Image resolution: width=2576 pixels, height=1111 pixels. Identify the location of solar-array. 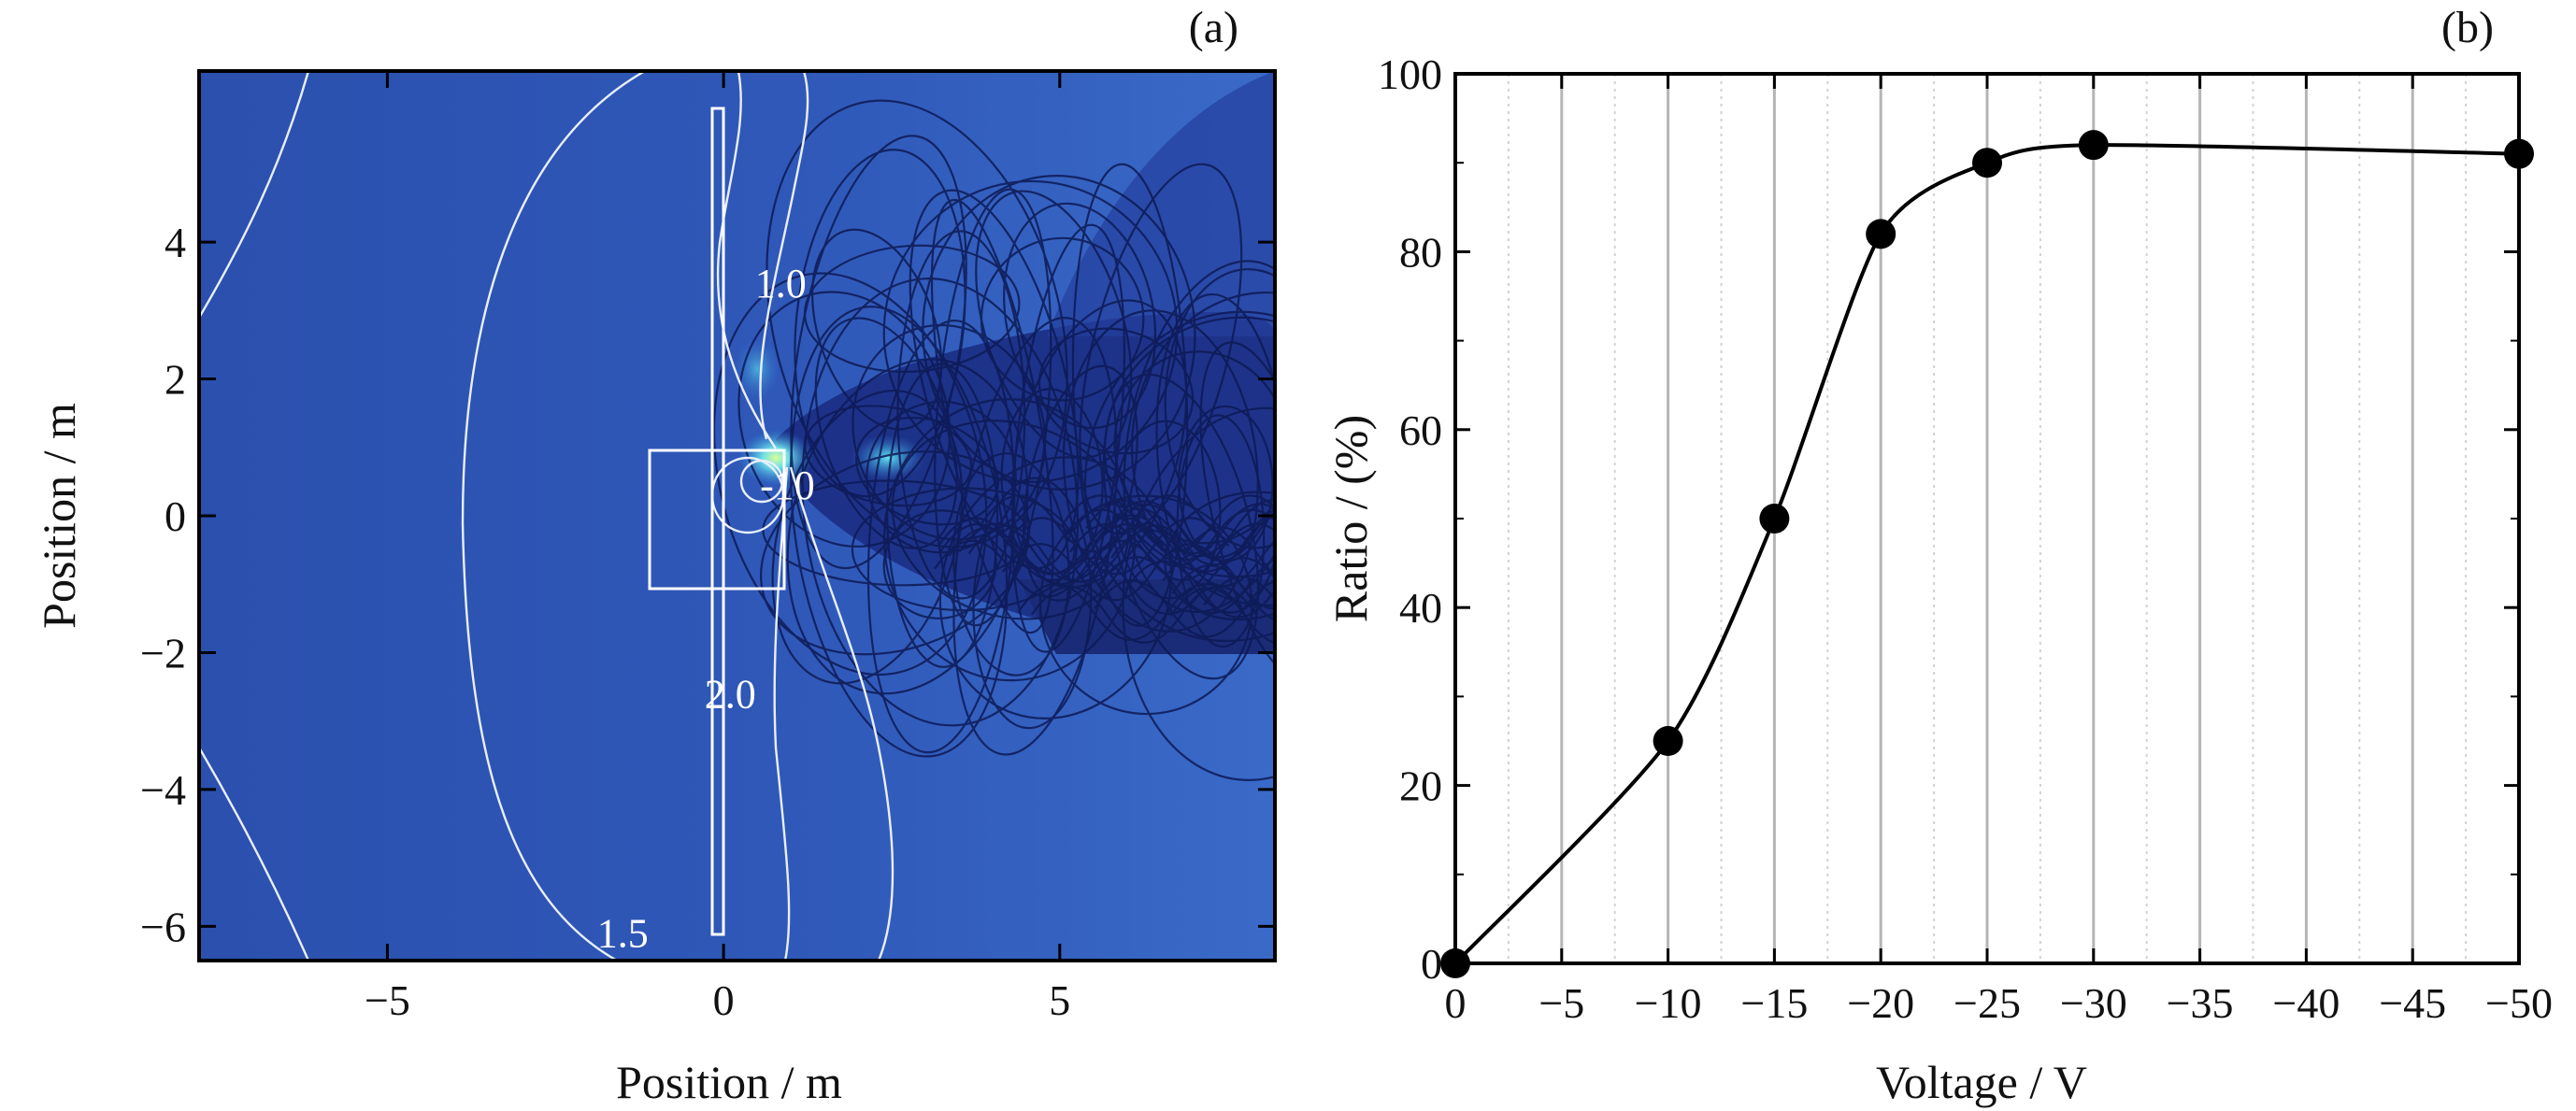
(717, 521).